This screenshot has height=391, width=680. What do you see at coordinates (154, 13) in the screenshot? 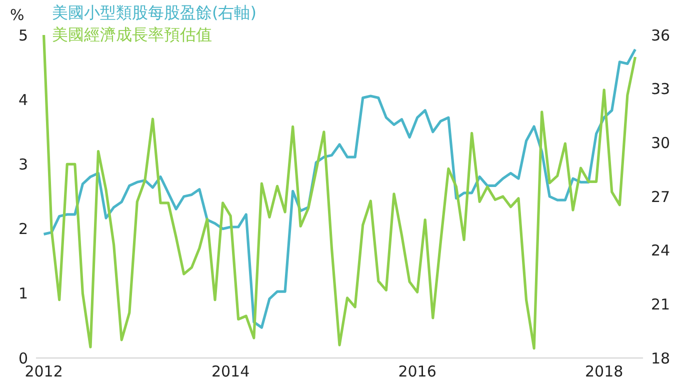
I see `text: 美國小型類股每股盈餘(右軸)` at bounding box center [154, 13].